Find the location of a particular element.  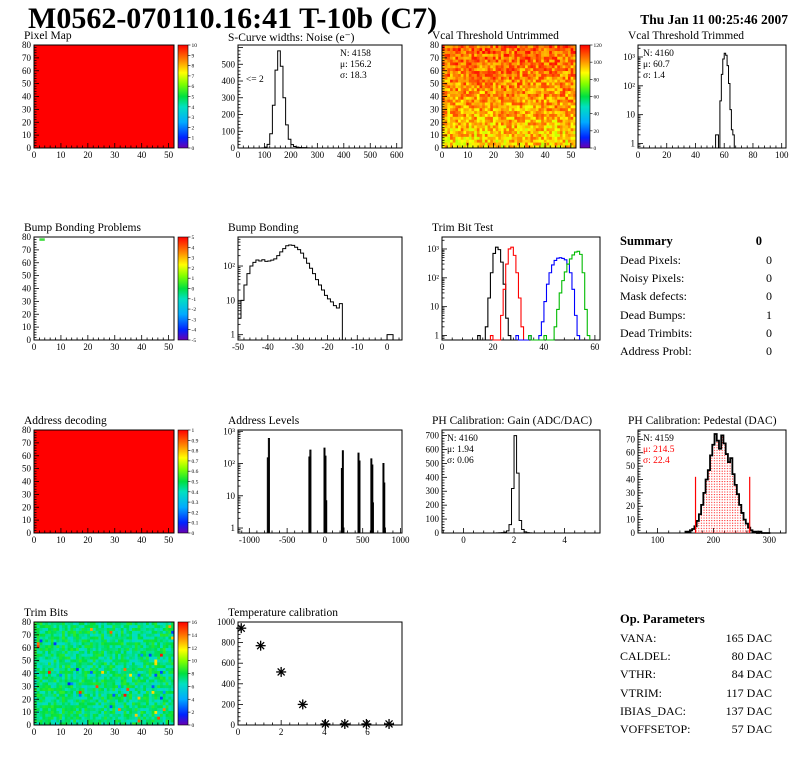

op-parameters-title: Op. Parameters is located at coordinates (662, 619).